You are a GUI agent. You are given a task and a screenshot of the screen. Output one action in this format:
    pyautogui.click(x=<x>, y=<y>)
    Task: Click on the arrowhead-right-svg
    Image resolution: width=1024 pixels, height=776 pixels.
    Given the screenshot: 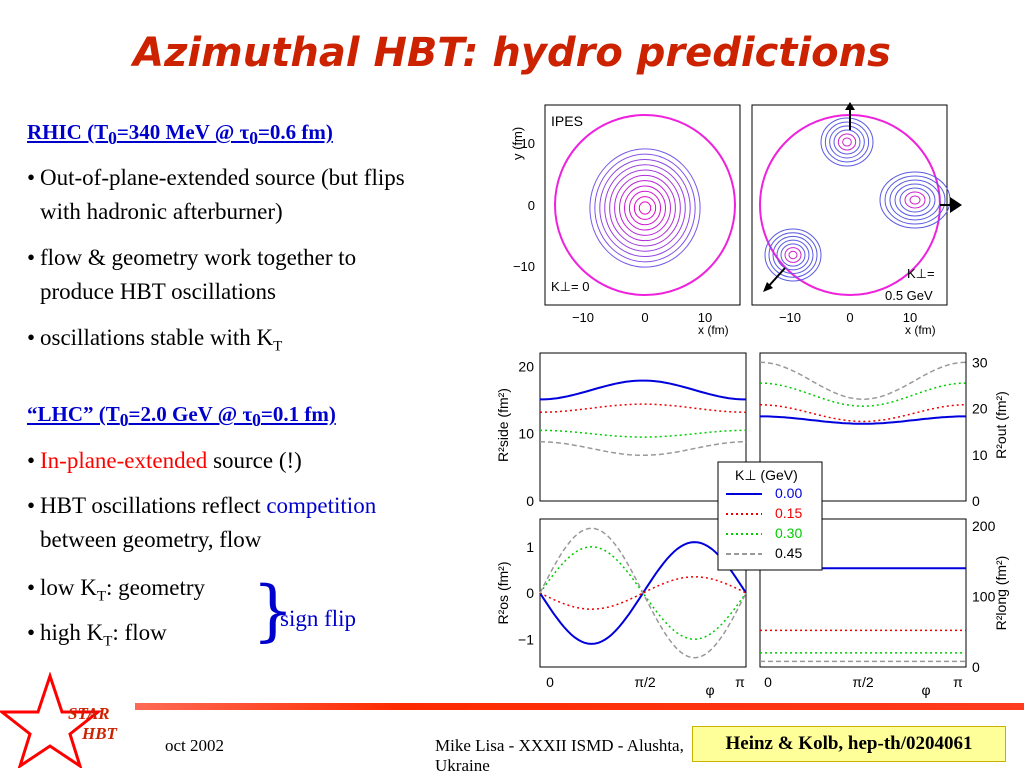 What is the action you would take?
    pyautogui.click(x=956, y=205)
    